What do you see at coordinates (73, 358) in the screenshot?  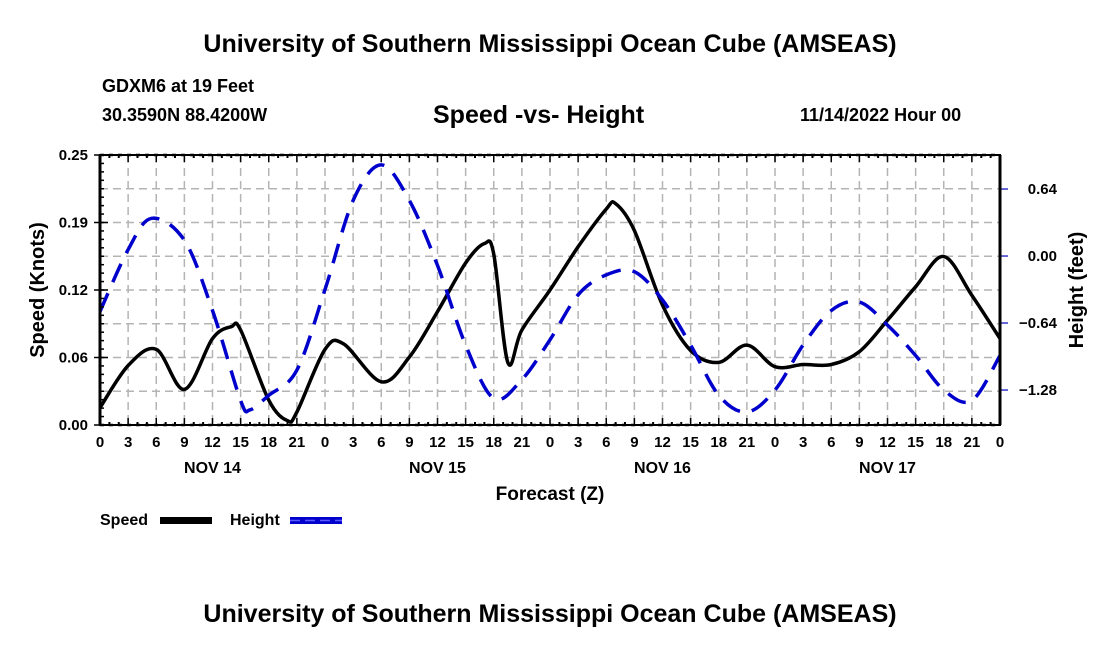 I see `y-tick-label: 0.06` at bounding box center [73, 358].